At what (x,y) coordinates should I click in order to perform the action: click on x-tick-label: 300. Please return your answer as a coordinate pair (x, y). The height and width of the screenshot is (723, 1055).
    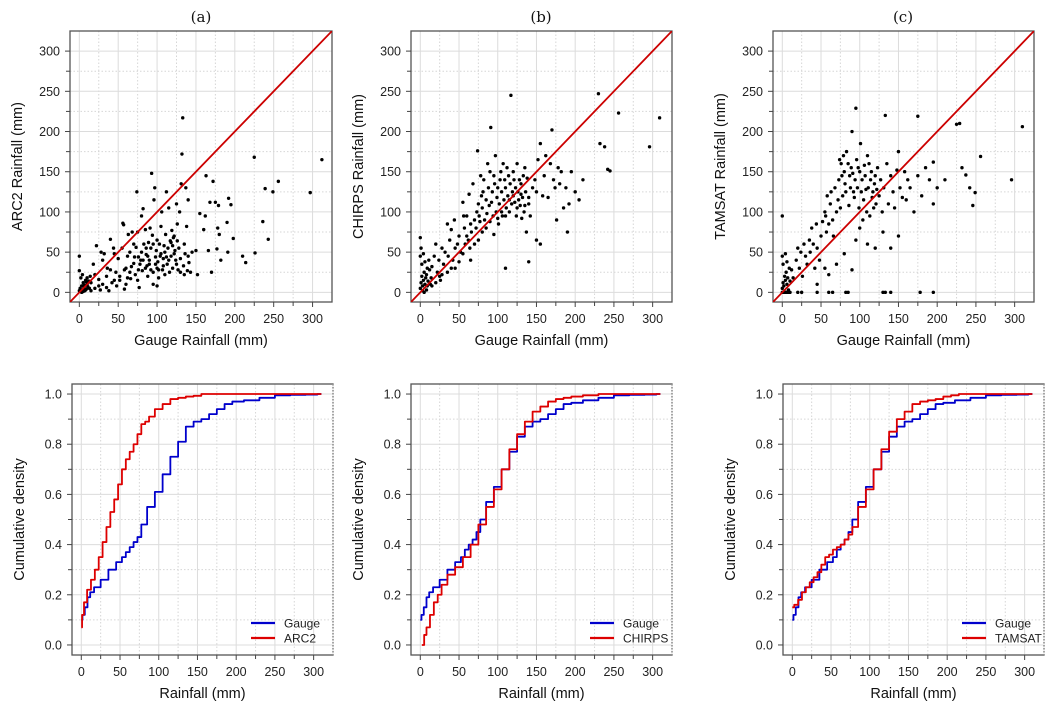
    Looking at the image, I should click on (312, 319).